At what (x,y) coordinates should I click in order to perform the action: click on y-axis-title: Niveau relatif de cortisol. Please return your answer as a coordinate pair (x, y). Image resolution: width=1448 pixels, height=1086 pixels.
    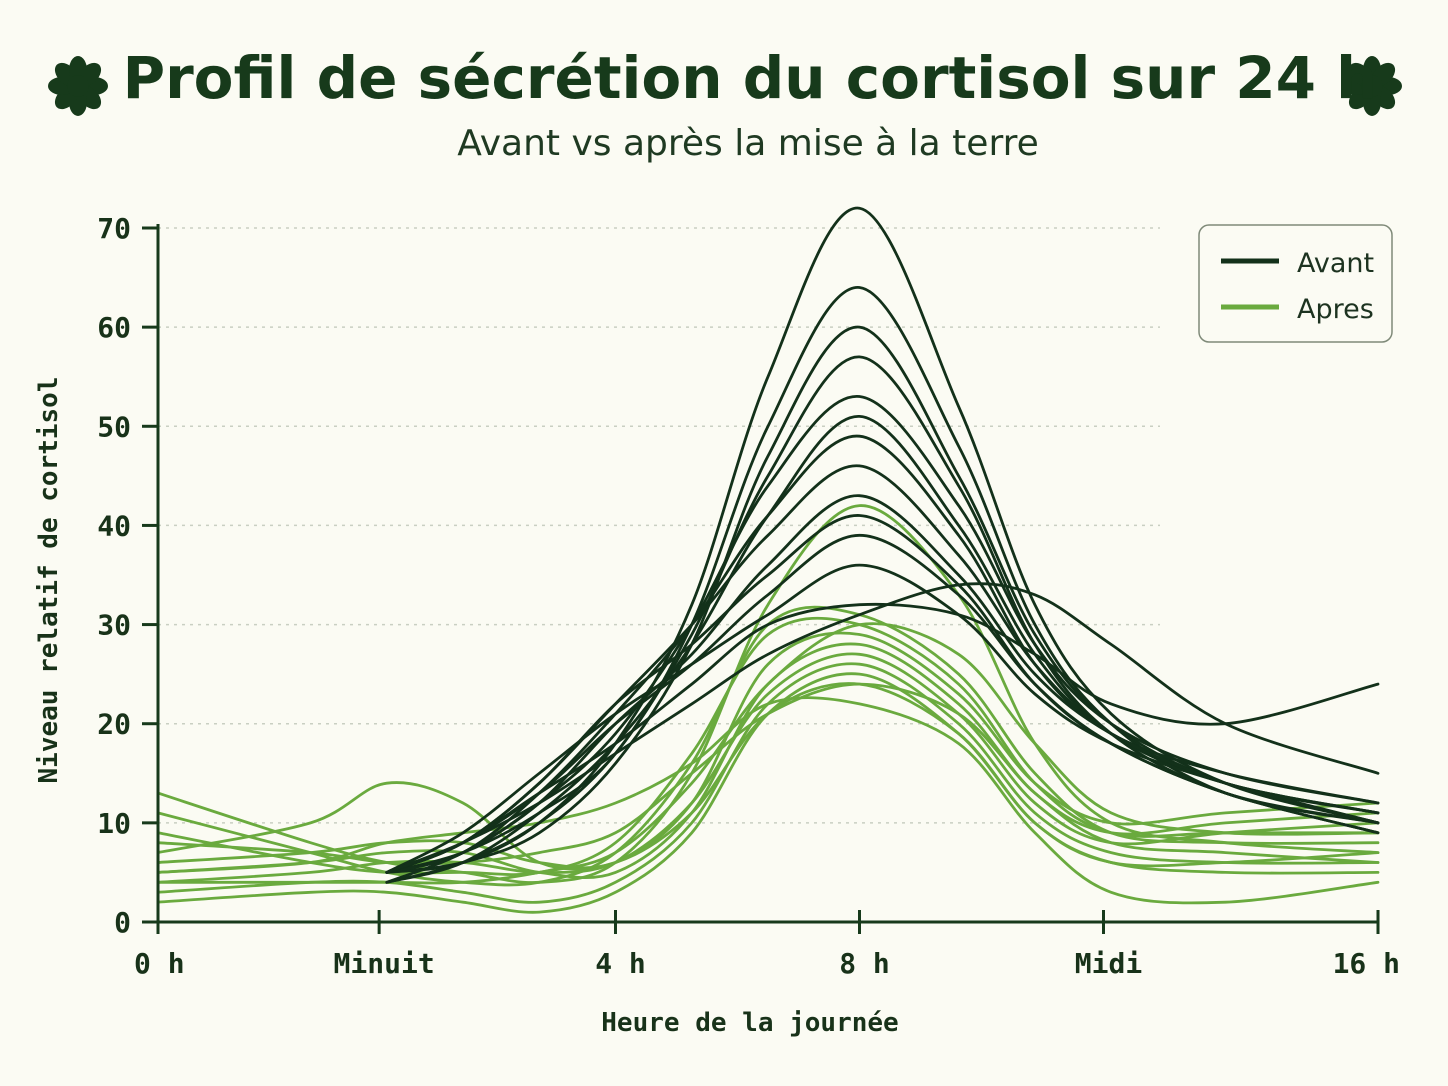
    Looking at the image, I should click on (49, 580).